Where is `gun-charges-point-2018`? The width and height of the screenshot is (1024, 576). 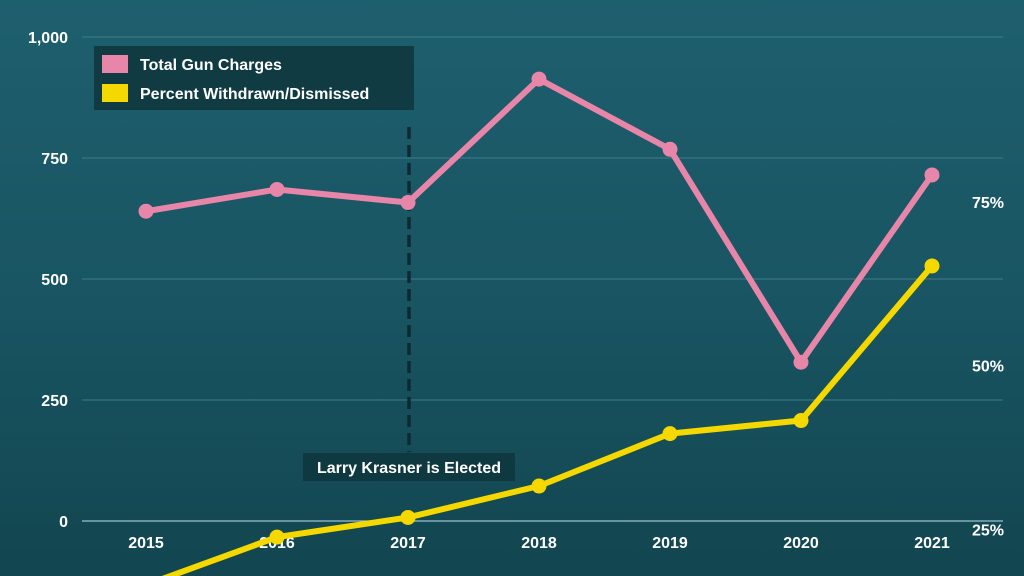
gun-charges-point-2018 is located at coordinates (539, 79).